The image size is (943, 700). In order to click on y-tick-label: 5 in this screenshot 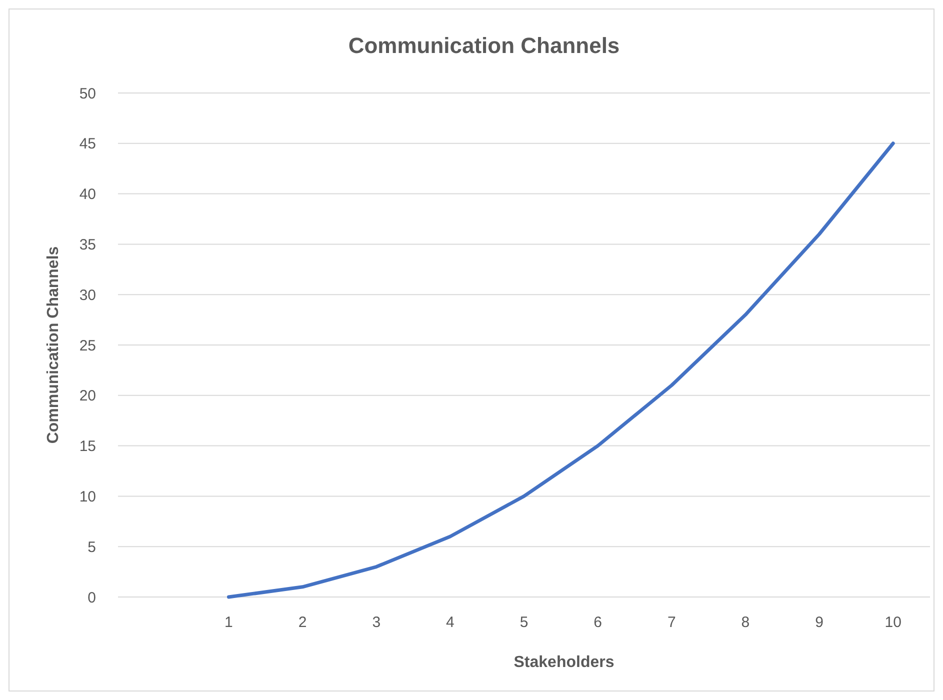, I will do `click(92, 547)`.